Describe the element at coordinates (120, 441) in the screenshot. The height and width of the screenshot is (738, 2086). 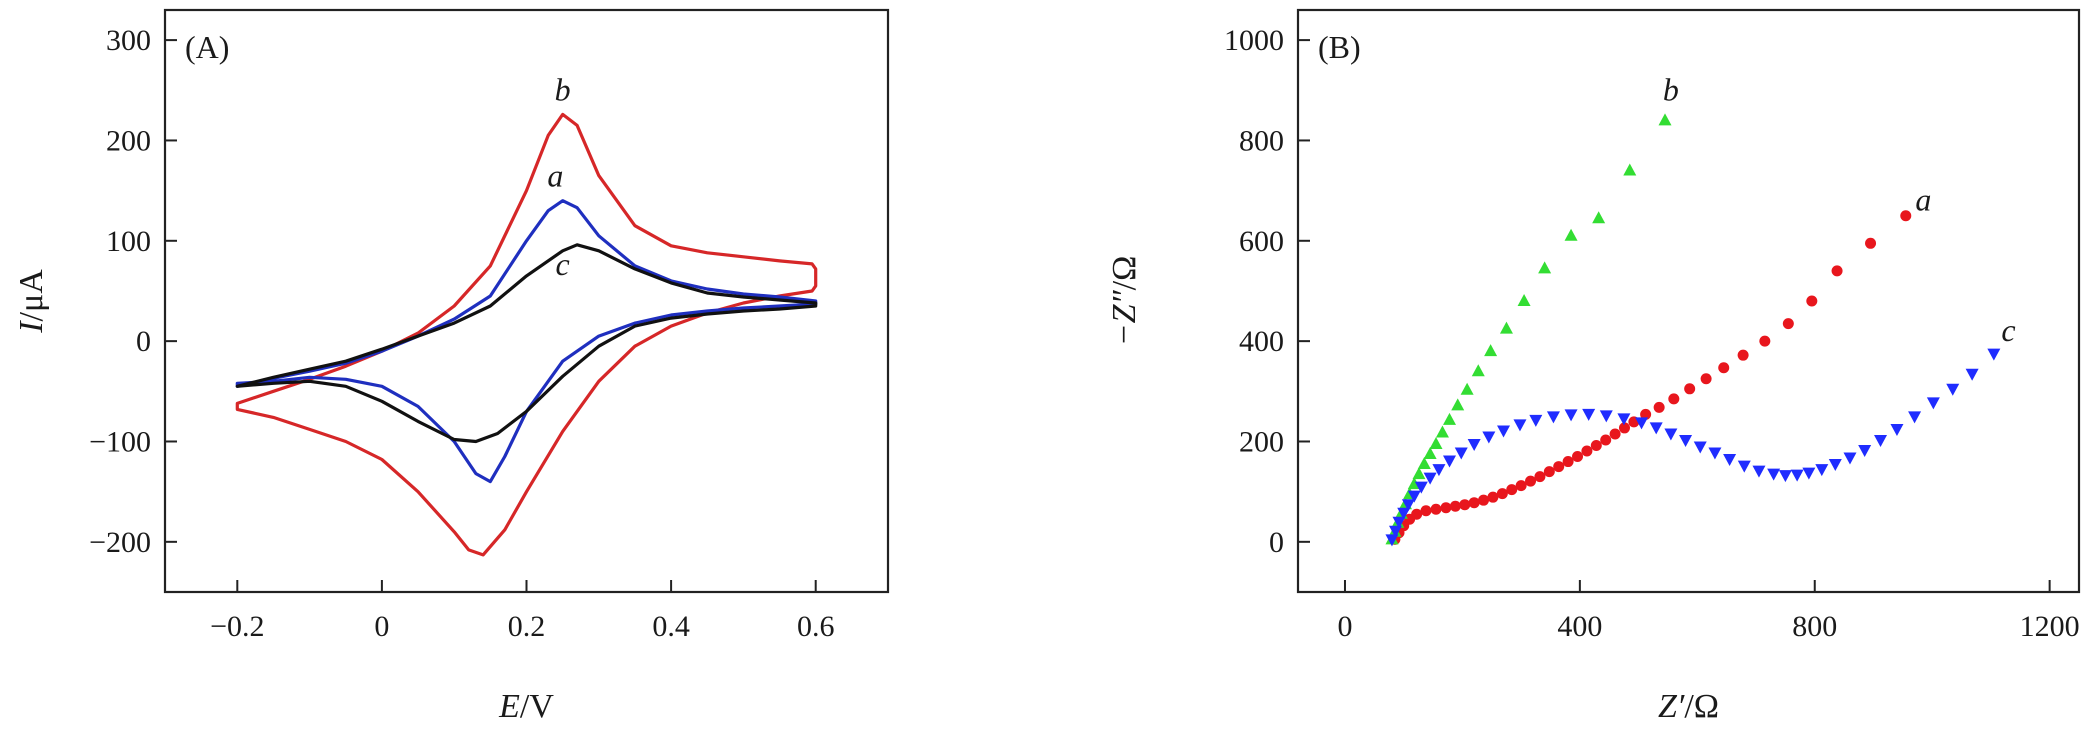
I see `y-tick-label: −100` at that location.